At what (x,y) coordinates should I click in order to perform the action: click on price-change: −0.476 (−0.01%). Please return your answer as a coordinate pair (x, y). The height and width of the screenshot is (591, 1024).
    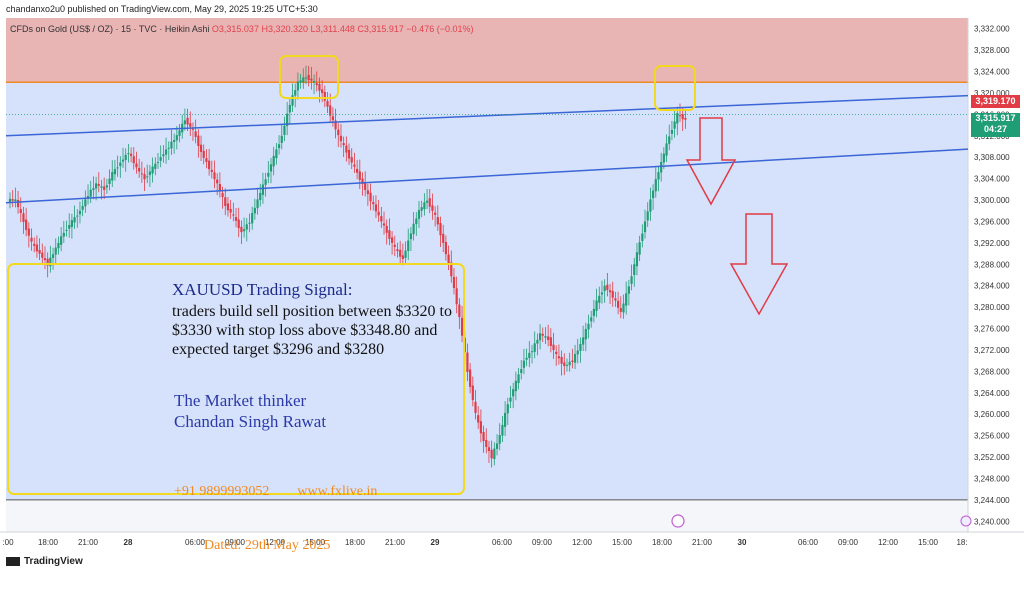
    Looking at the image, I should click on (440, 29).